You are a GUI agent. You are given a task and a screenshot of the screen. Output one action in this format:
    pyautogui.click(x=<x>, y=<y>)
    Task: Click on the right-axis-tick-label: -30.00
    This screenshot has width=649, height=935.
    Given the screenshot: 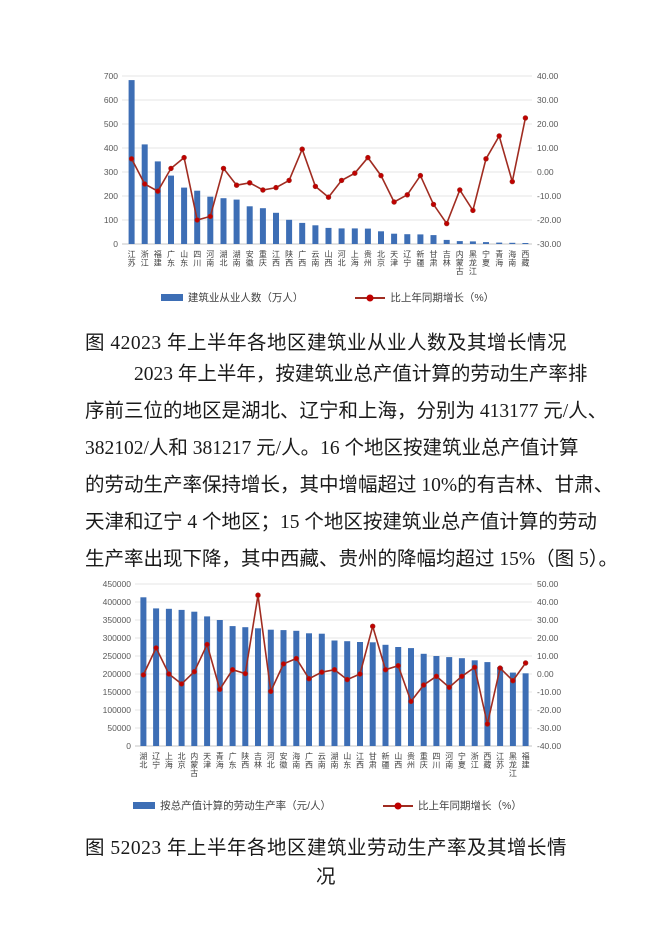 What is the action you would take?
    pyautogui.click(x=549, y=244)
    